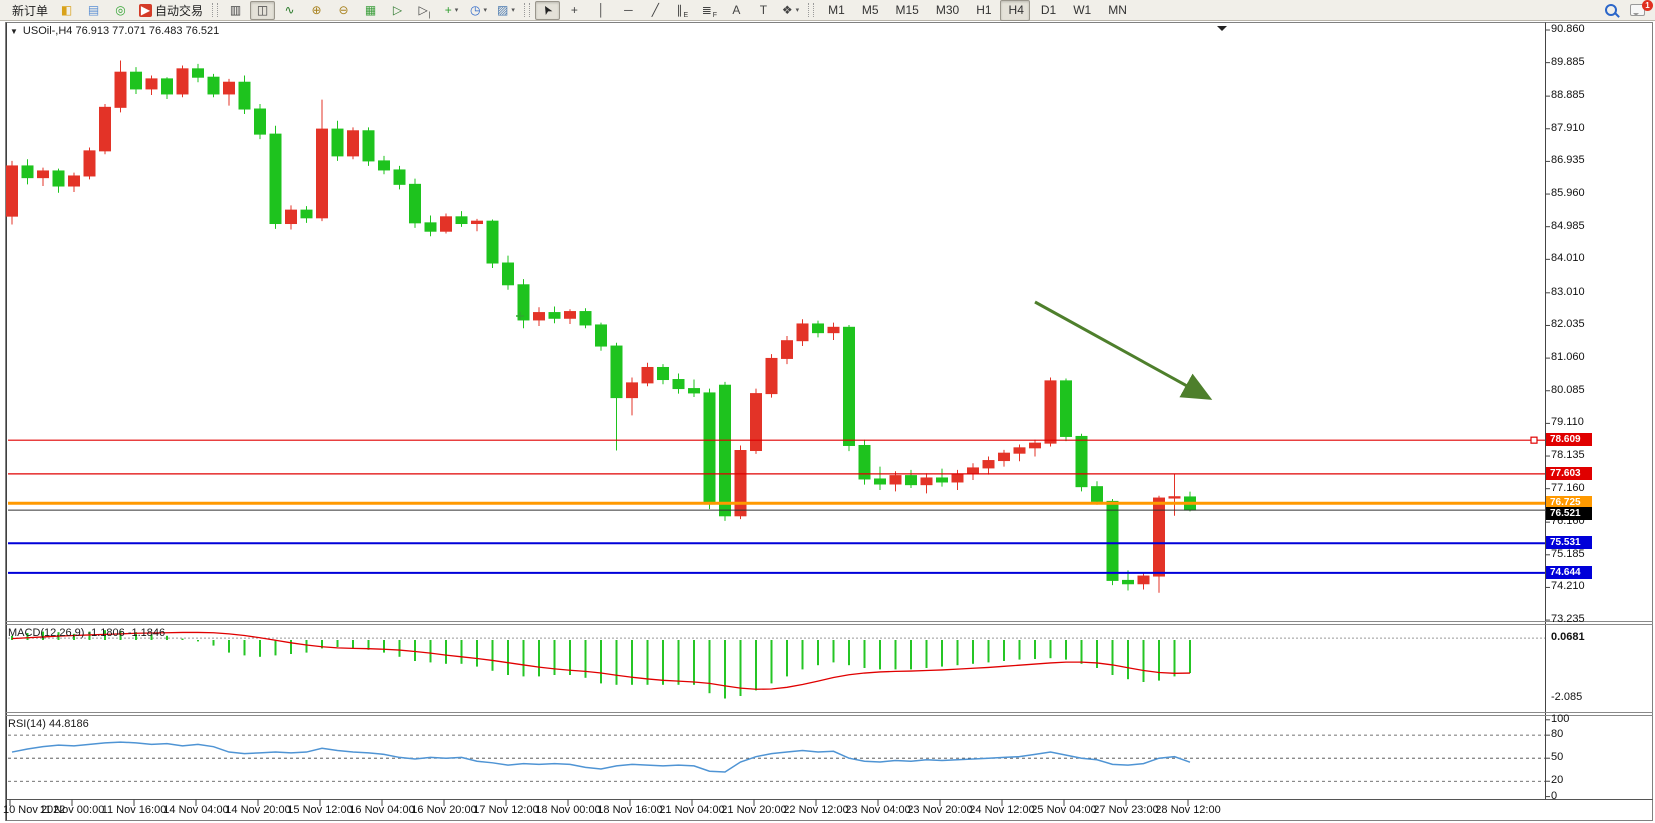 The image size is (1655, 823). I want to click on new-order-button: 新订单, so click(28, 10).